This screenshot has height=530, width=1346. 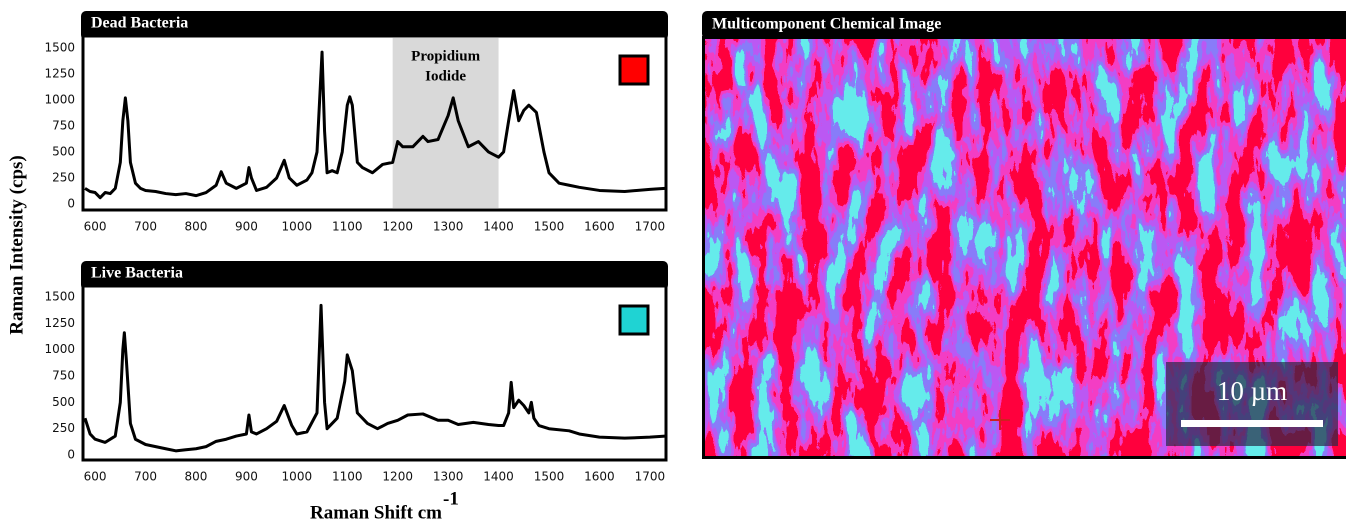 I want to click on image-title: Multicomponent Chemical Image, so click(x=826, y=24).